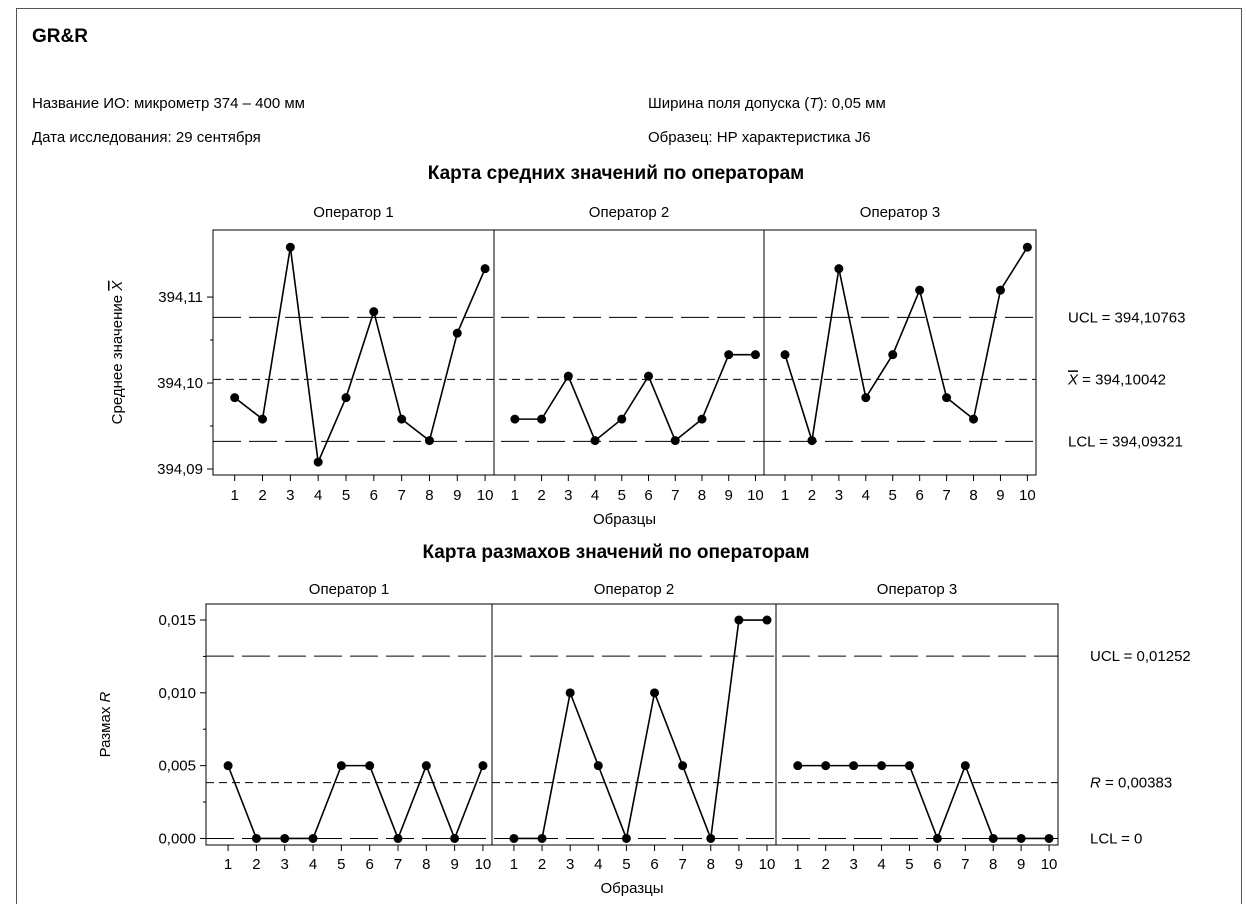  What do you see at coordinates (852, 103) in the screenshot?
I see `tolerance-suffix: ): 0,05 мм` at bounding box center [852, 103].